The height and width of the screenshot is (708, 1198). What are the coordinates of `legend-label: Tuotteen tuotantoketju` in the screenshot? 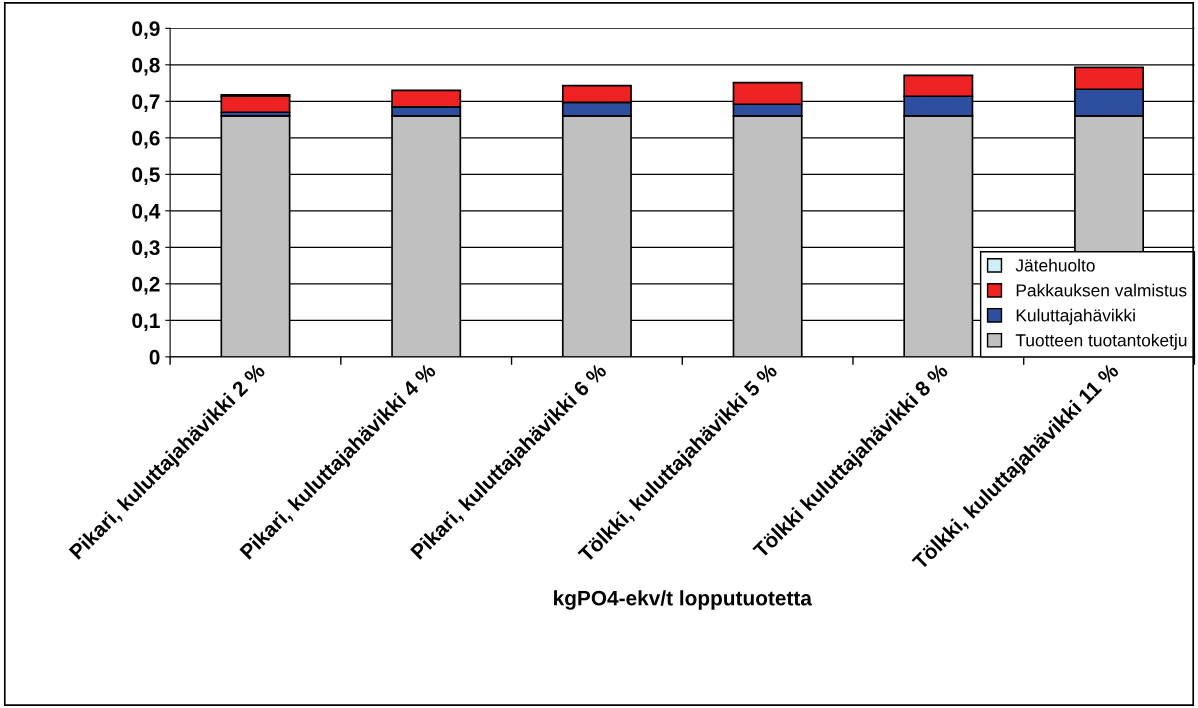 It's located at (1101, 341).